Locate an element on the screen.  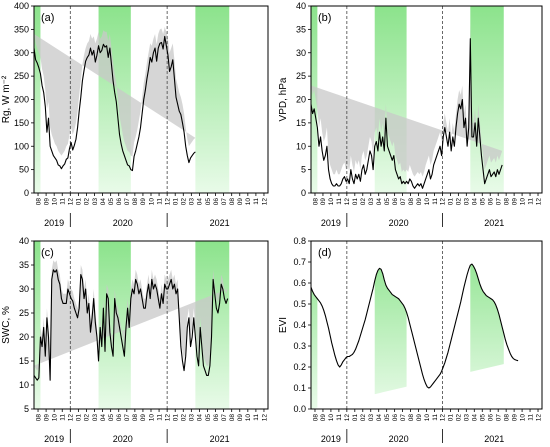
y-tick-label: 50 is located at coordinates (24, 170).